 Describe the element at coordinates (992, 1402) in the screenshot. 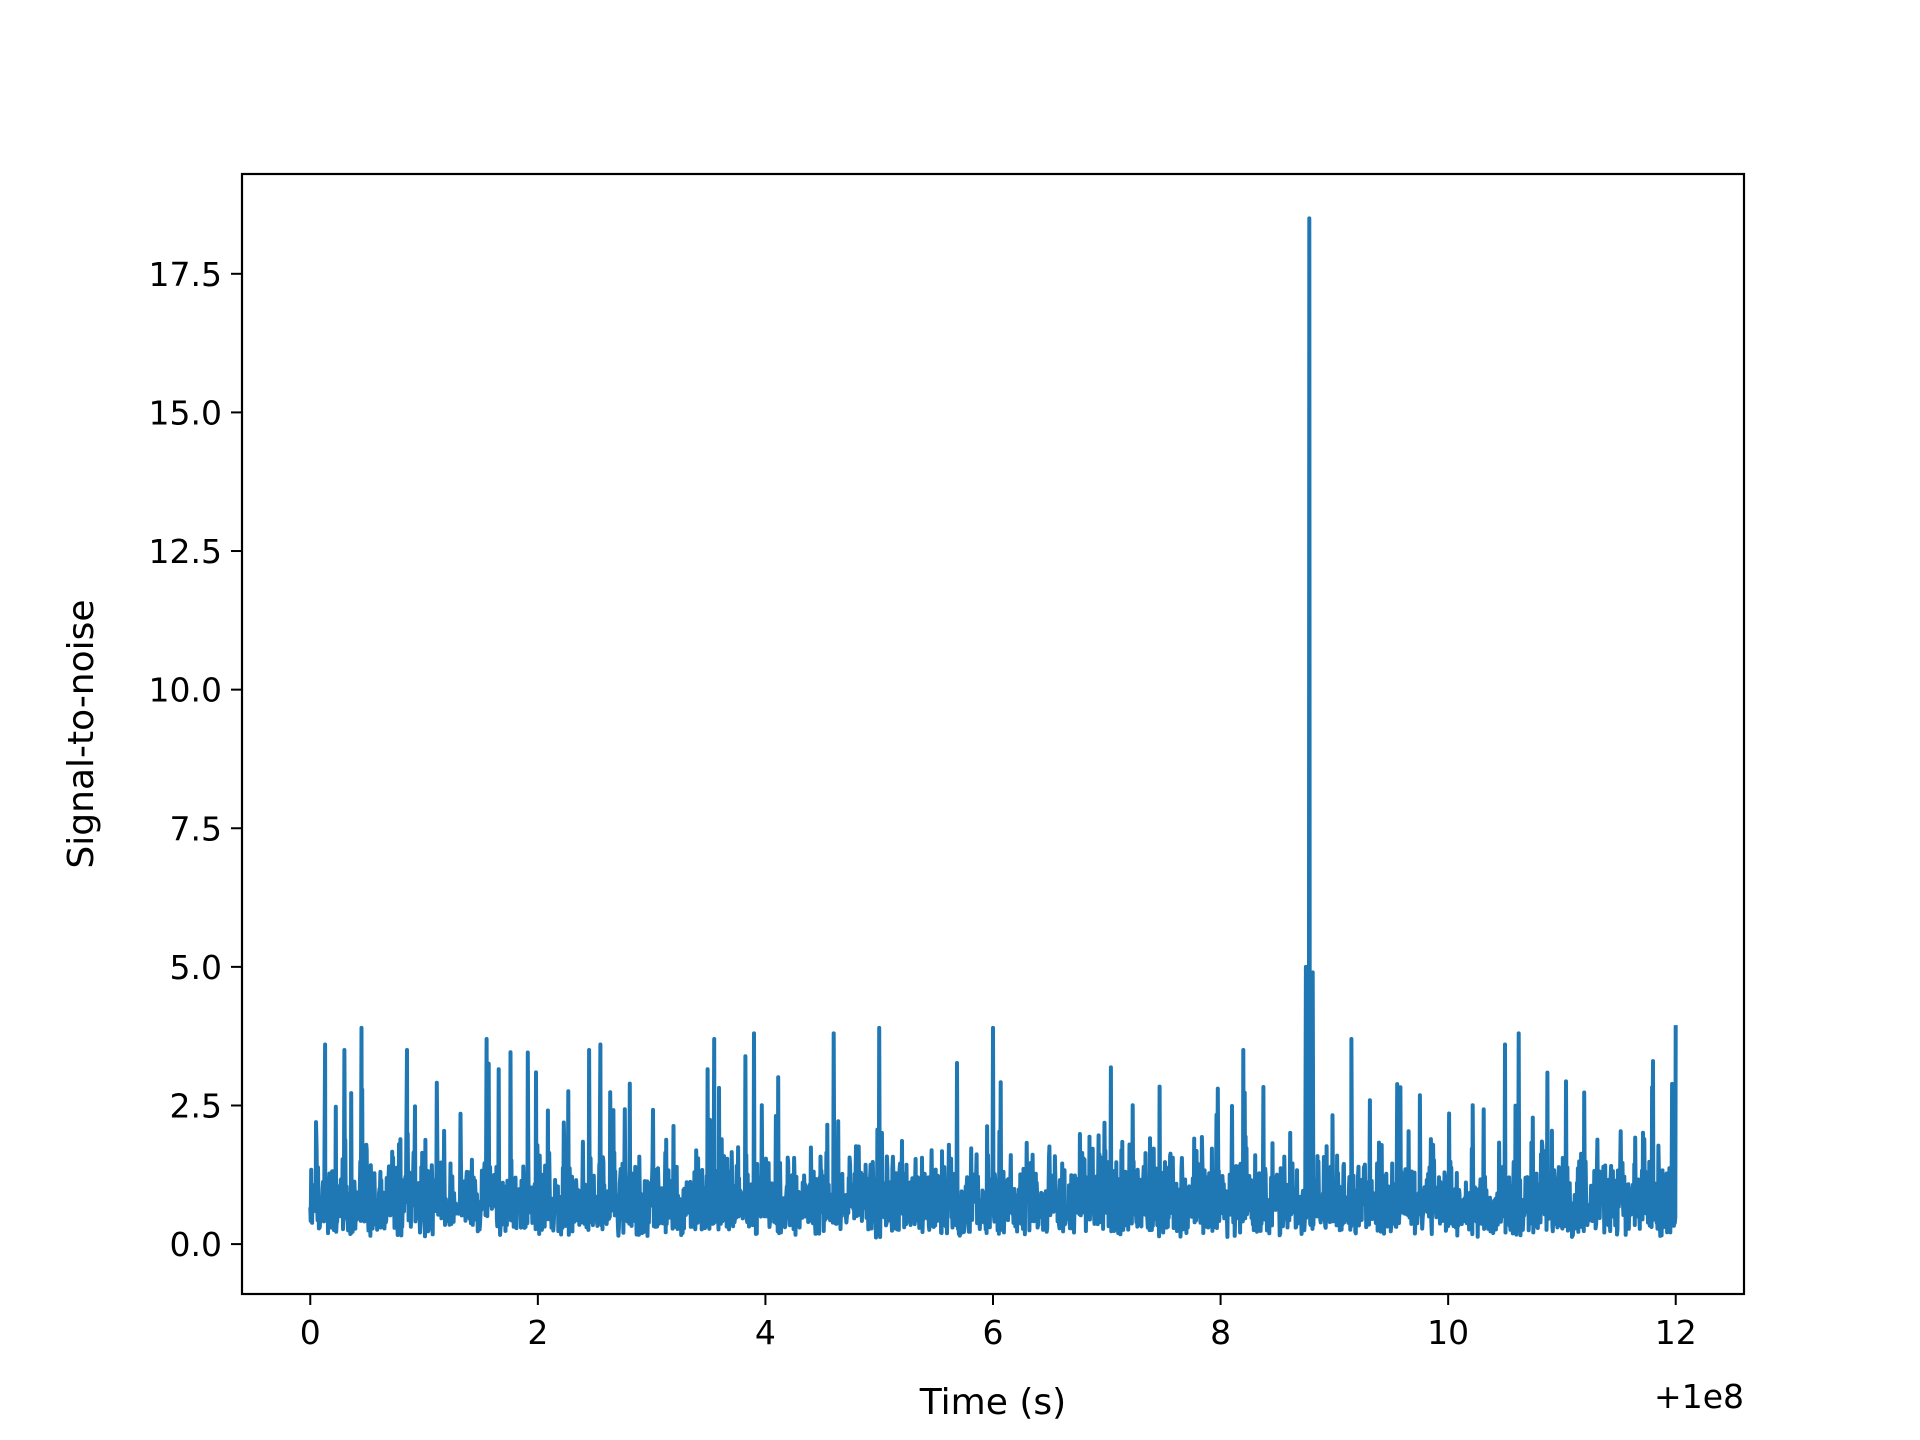

I see `x-axis-label: Time (s)` at that location.